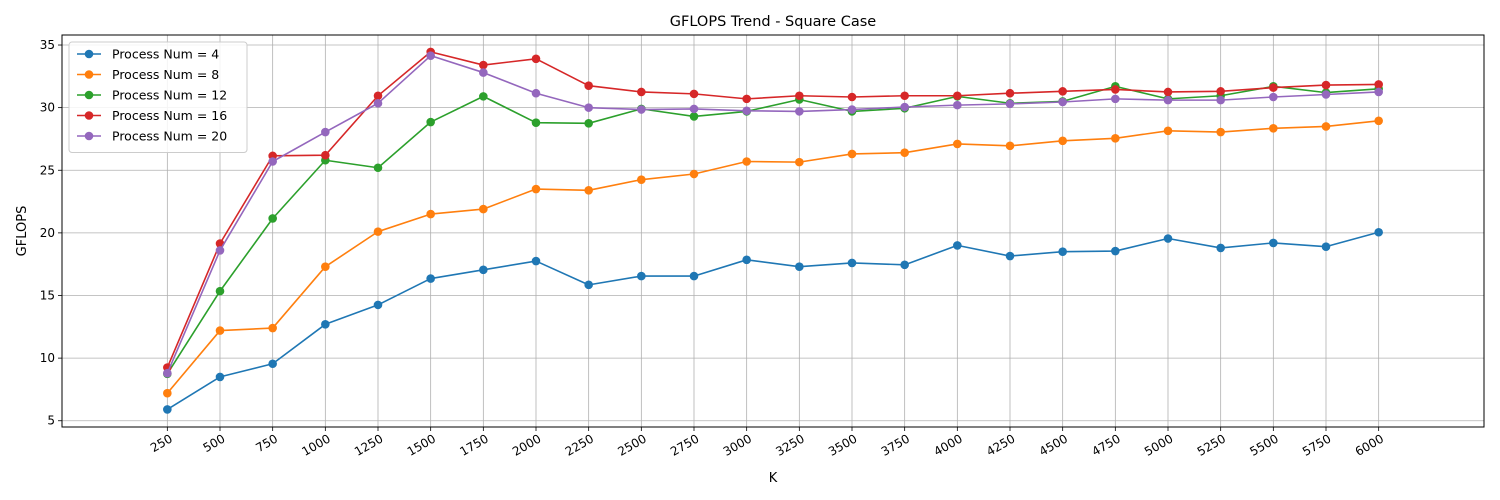 The height and width of the screenshot is (500, 1500). Describe the element at coordinates (47, 45) in the screenshot. I see `y-tick-label: 35` at that location.